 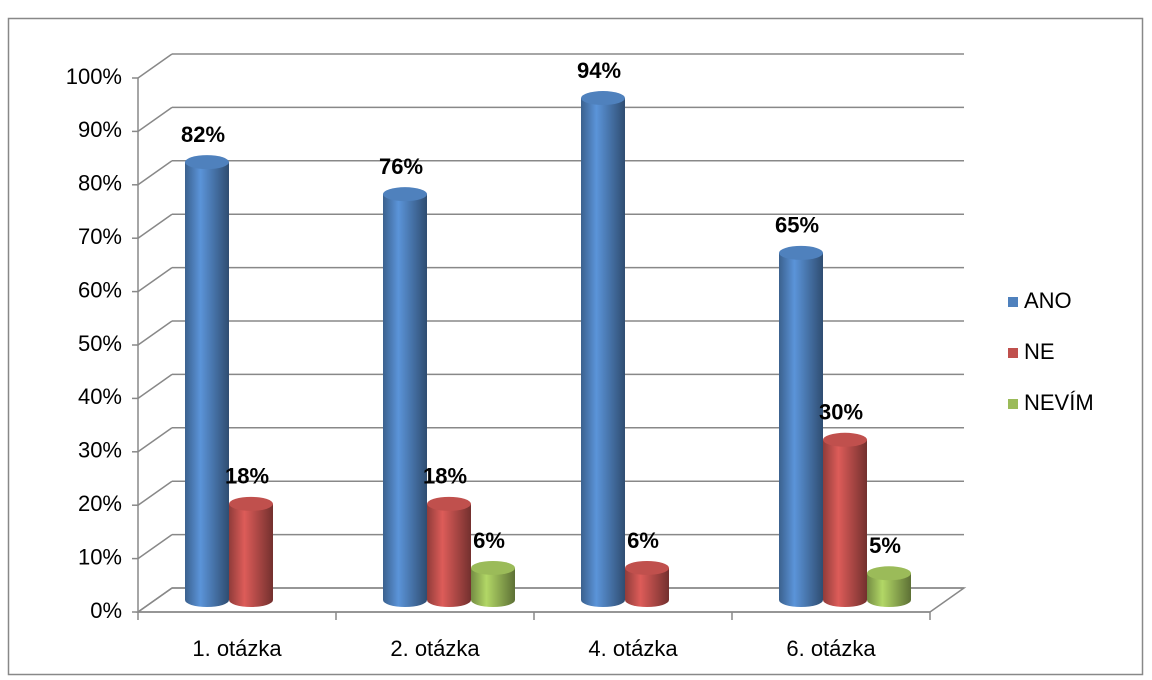 What do you see at coordinates (885, 545) in the screenshot?
I see `data-label: 5%` at bounding box center [885, 545].